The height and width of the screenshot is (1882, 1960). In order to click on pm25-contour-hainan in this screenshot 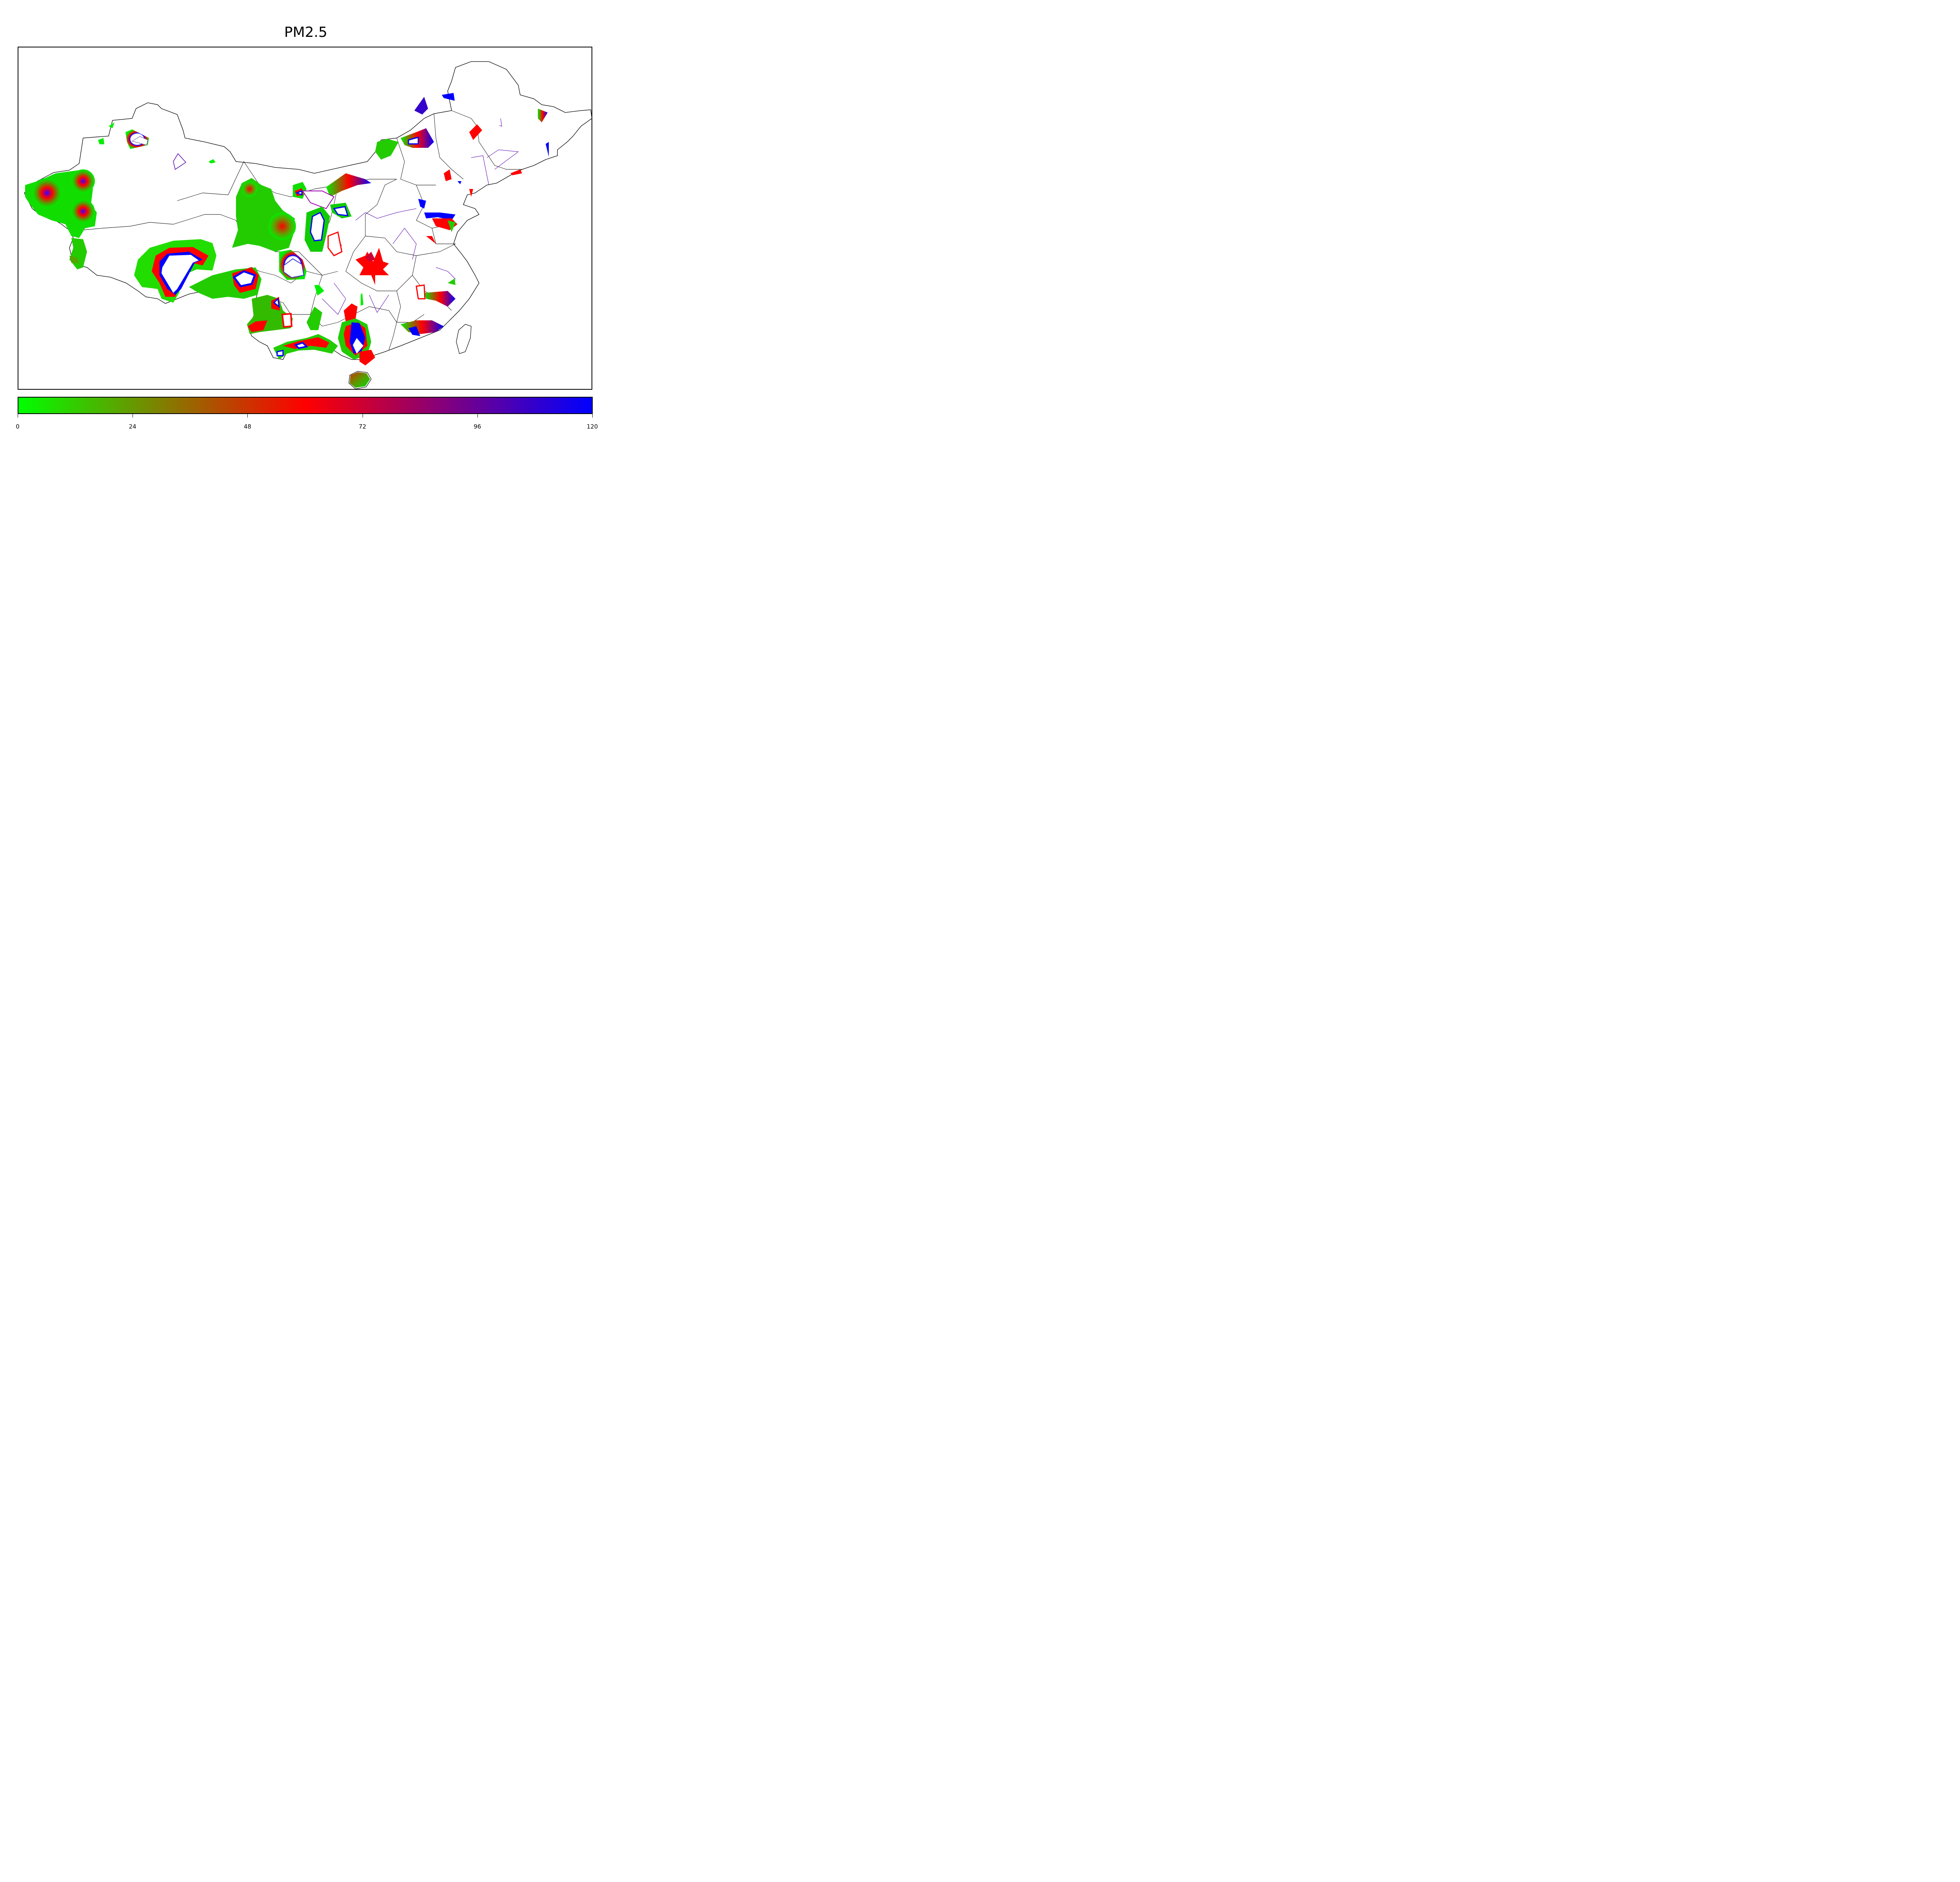, I will do `click(360, 380)`.